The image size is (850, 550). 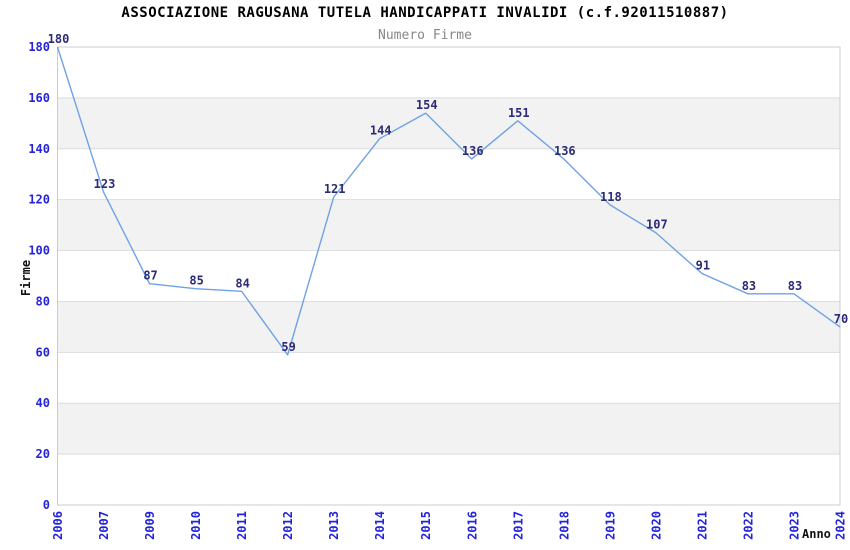 What do you see at coordinates (43, 454) in the screenshot?
I see `y-tick-label: 20` at bounding box center [43, 454].